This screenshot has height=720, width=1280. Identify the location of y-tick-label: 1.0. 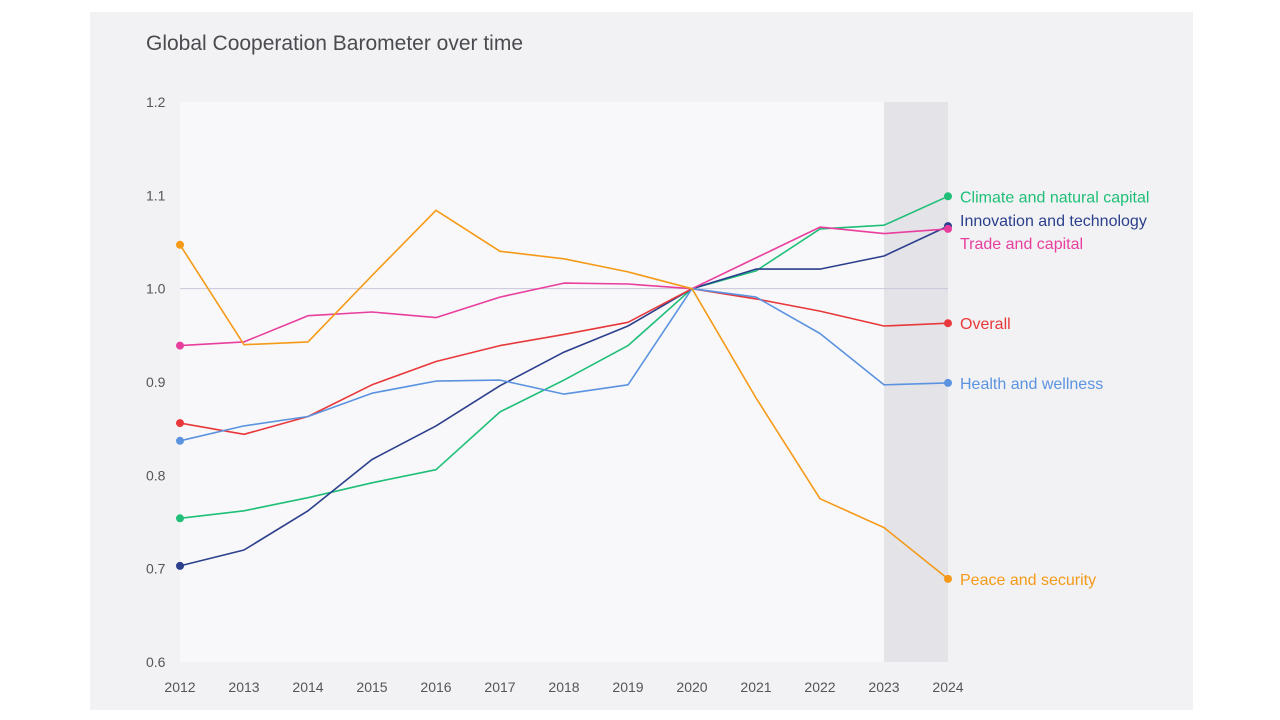
(156, 289).